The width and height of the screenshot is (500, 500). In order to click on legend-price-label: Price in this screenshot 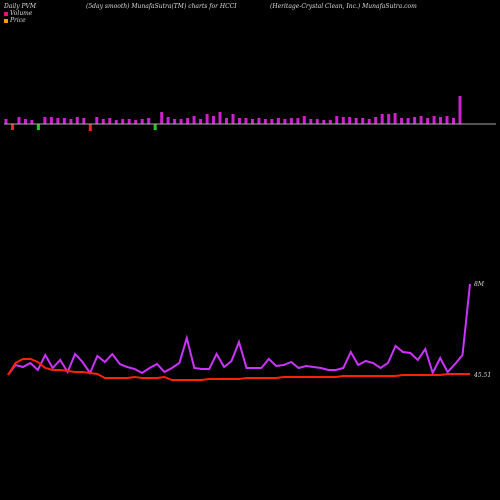, I will do `click(18, 20)`.